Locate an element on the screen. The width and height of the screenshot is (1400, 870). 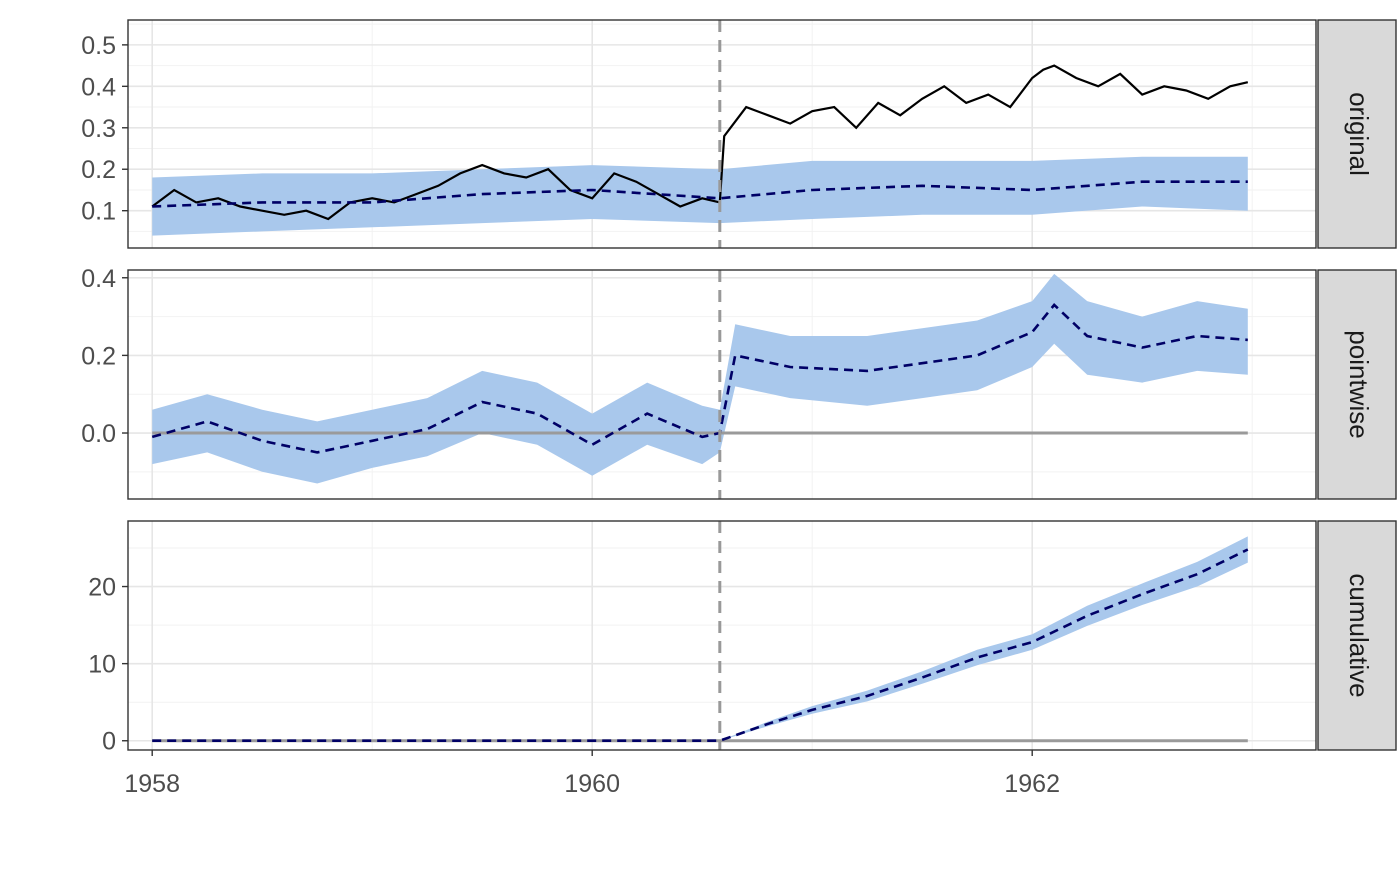
facet-strip-label: cumulative is located at coordinates (1359, 635).